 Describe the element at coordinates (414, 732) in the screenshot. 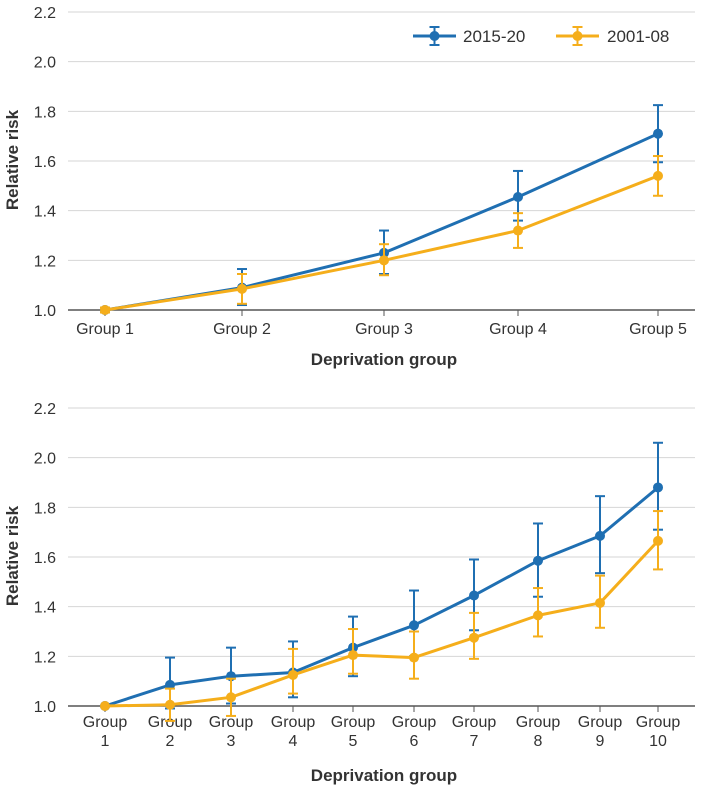

I see `x-tick-label: Group 6` at that location.